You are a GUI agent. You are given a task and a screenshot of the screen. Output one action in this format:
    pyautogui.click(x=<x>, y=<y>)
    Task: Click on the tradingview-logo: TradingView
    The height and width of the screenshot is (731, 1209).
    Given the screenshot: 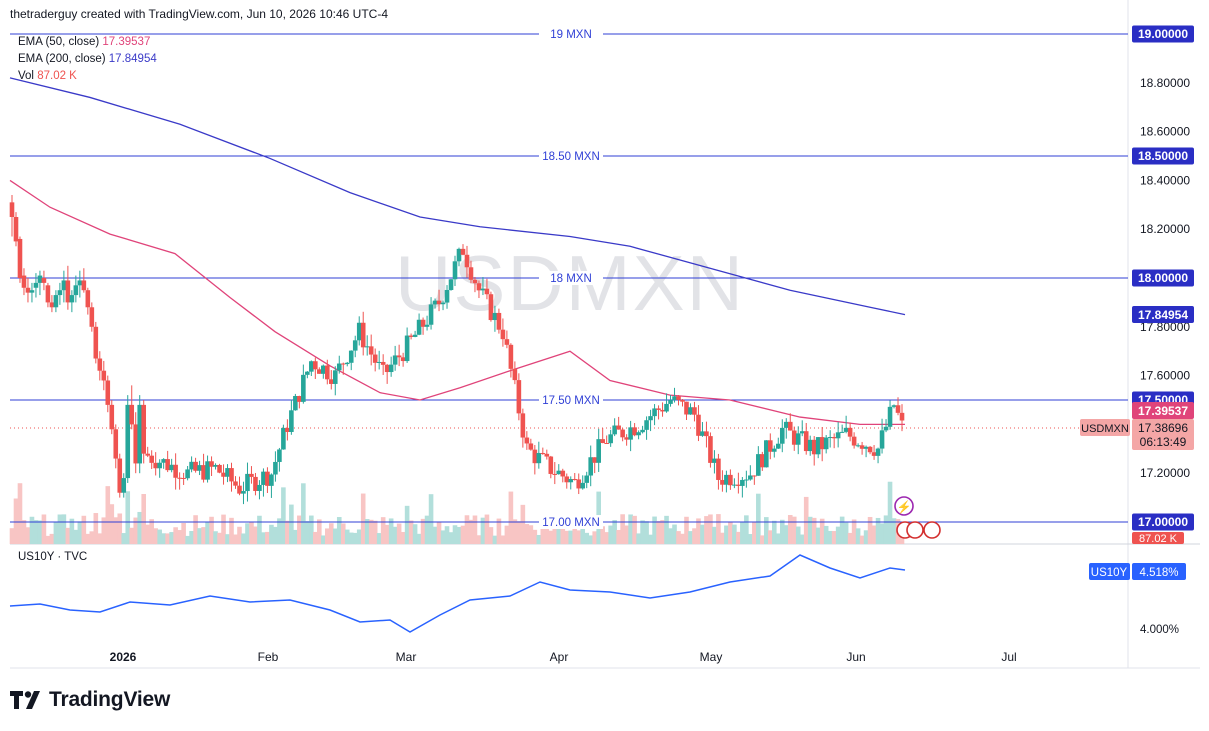 What is the action you would take?
    pyautogui.click(x=90, y=700)
    